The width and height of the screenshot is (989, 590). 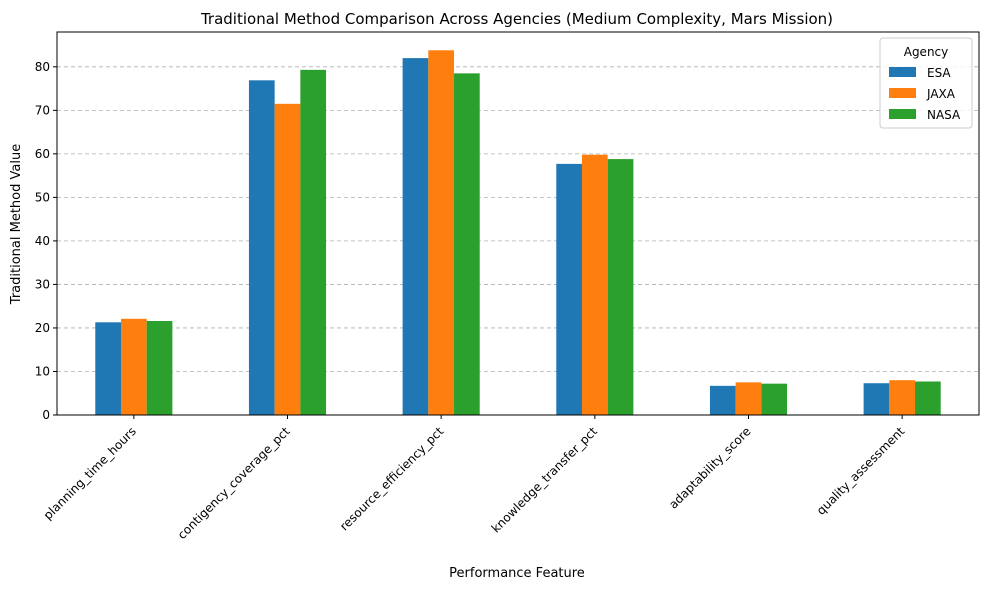 I want to click on bar-esa-adaptability_score, so click(x=722, y=400).